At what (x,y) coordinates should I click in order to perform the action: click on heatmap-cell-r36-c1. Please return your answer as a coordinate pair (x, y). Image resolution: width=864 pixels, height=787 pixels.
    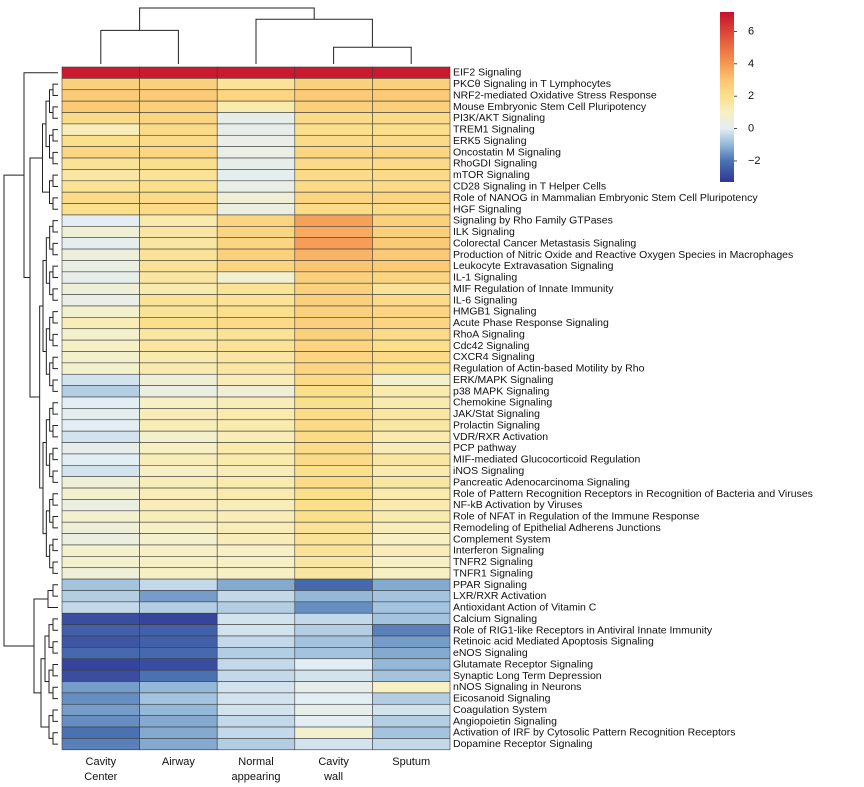
    Looking at the image, I should click on (178, 482).